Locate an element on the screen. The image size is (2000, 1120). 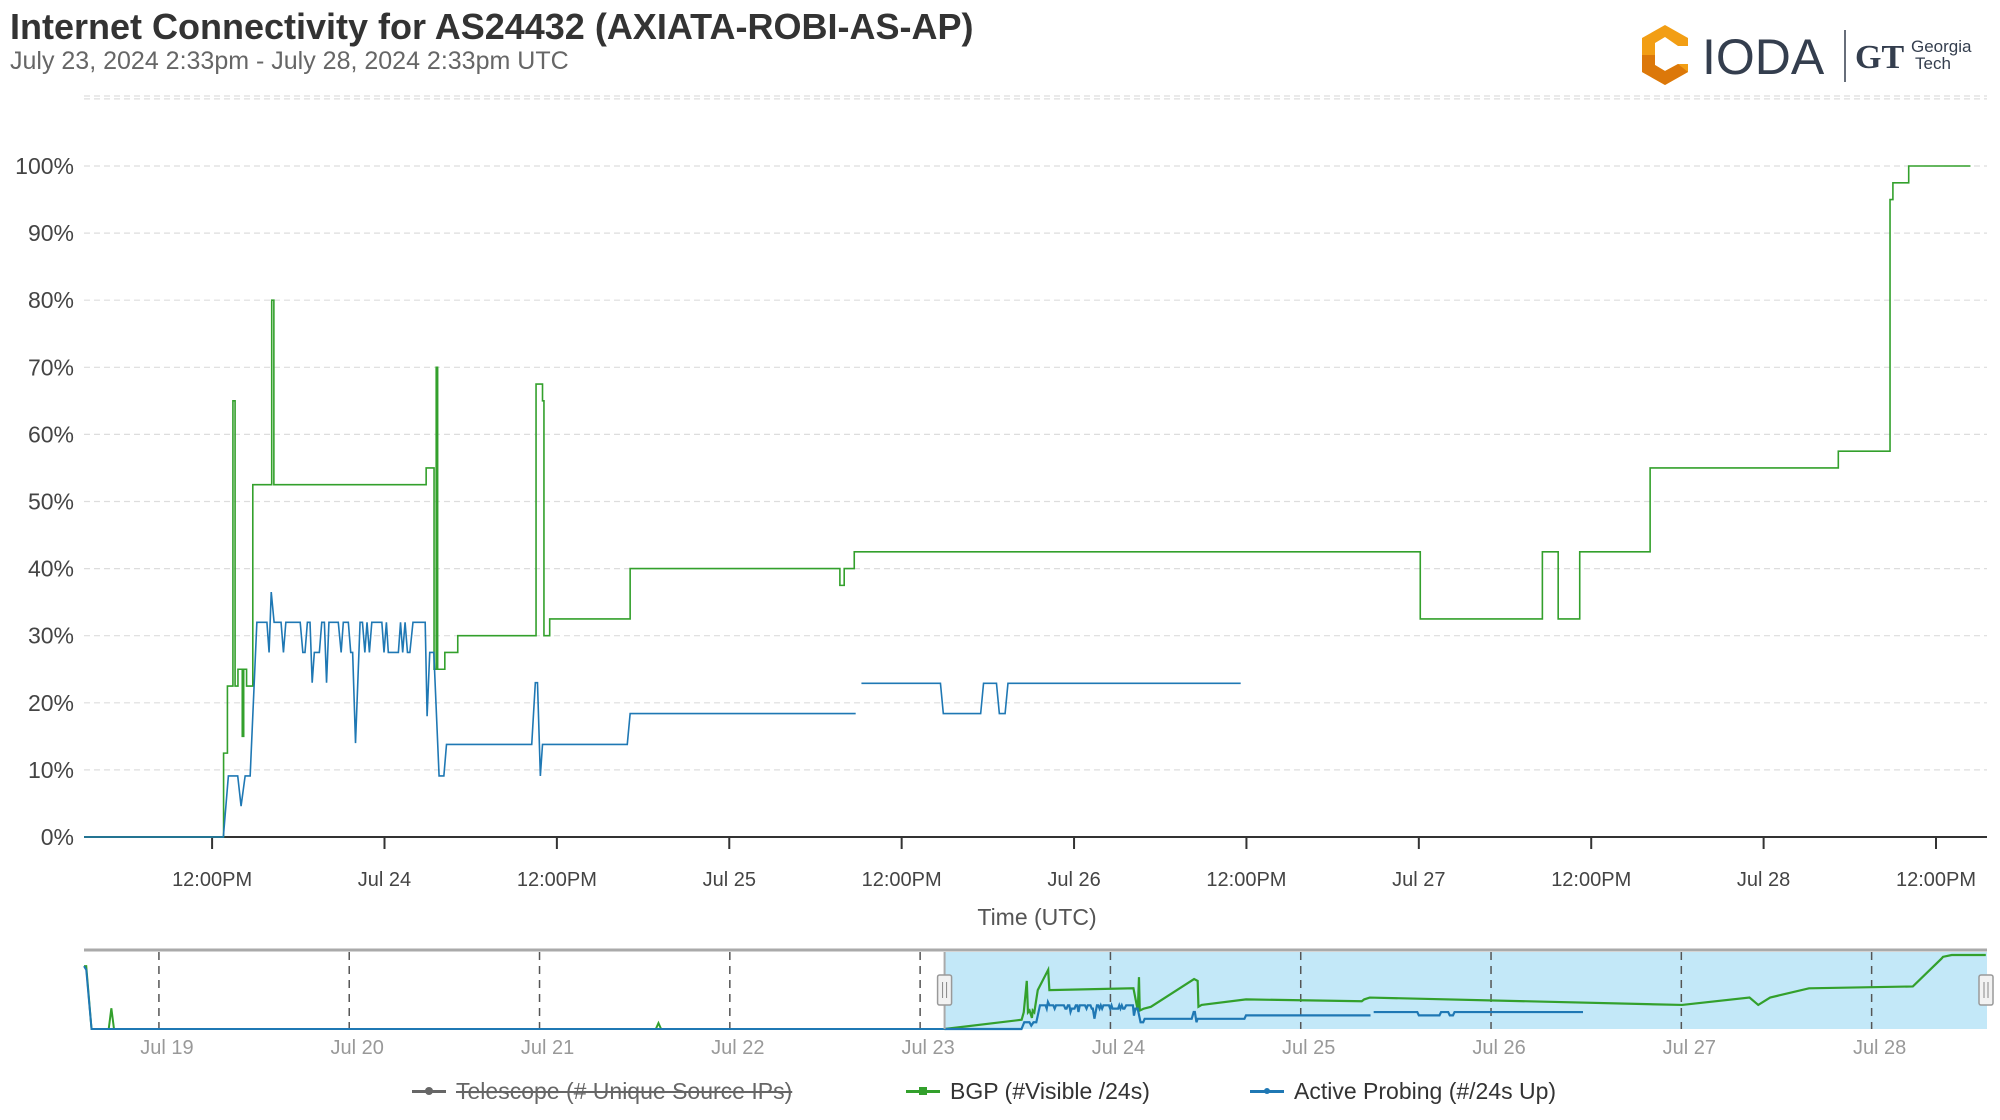
y-tick-label: 70% is located at coordinates (51, 367).